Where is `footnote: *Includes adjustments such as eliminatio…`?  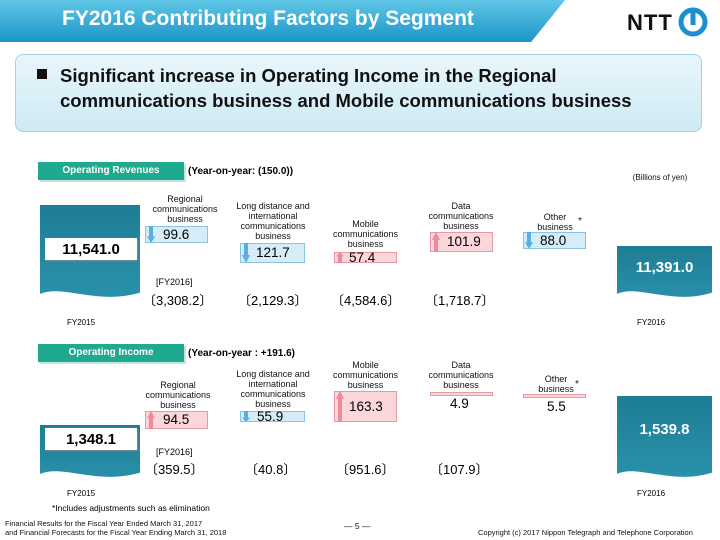 footnote: *Includes adjustments such as eliminatio… is located at coordinates (131, 508).